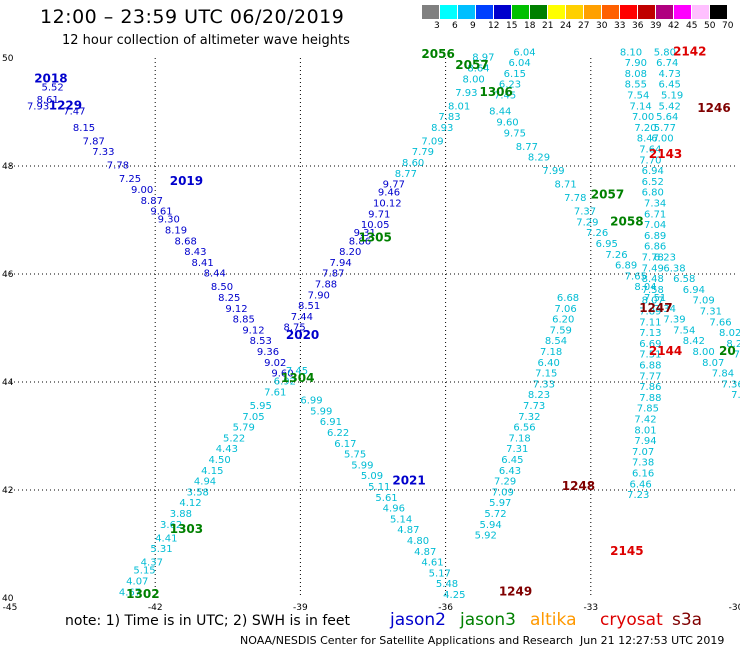  Describe the element at coordinates (84, 128) in the screenshot. I see `wave-height-value: 8.15` at that location.